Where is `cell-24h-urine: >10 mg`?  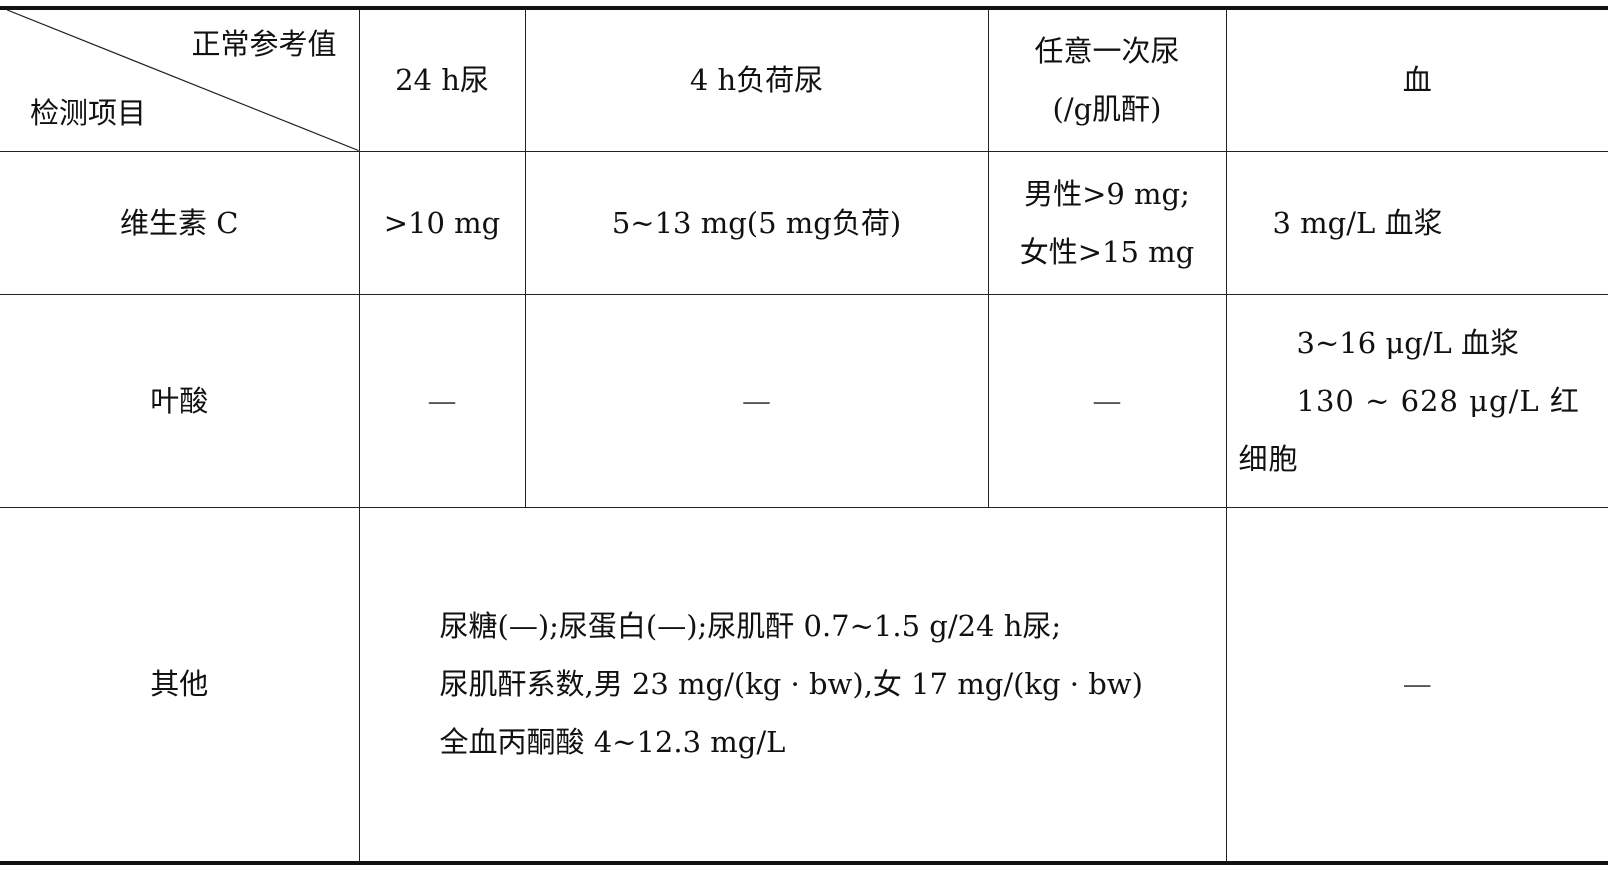
cell-24h-urine: >10 mg is located at coordinates (442, 222).